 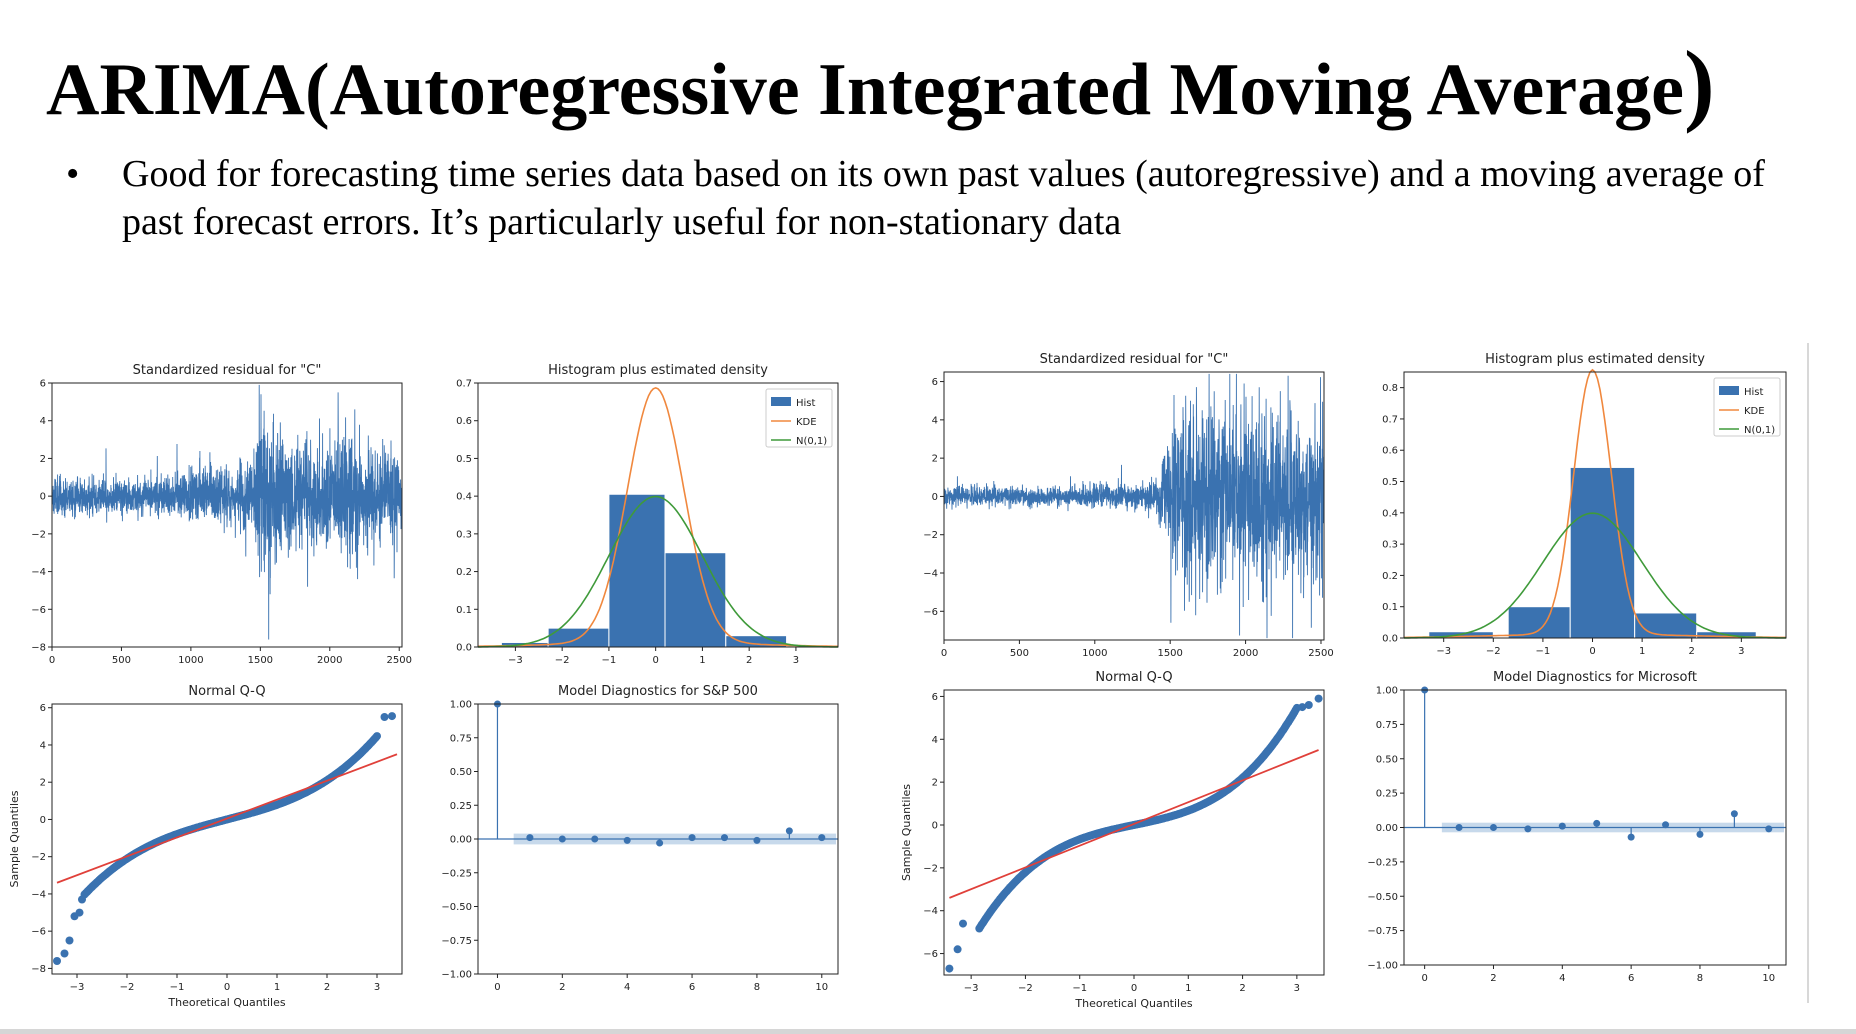 I want to click on normal-density-line, so click(x=1595, y=575).